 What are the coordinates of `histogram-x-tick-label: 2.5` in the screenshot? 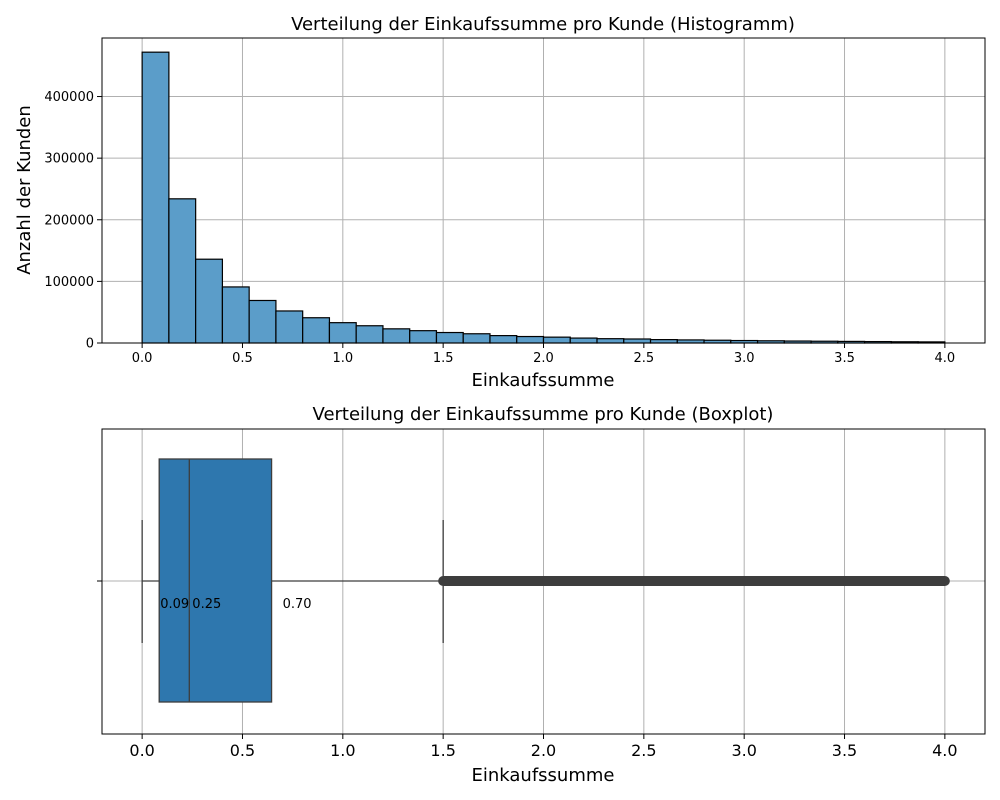 It's located at (643, 358).